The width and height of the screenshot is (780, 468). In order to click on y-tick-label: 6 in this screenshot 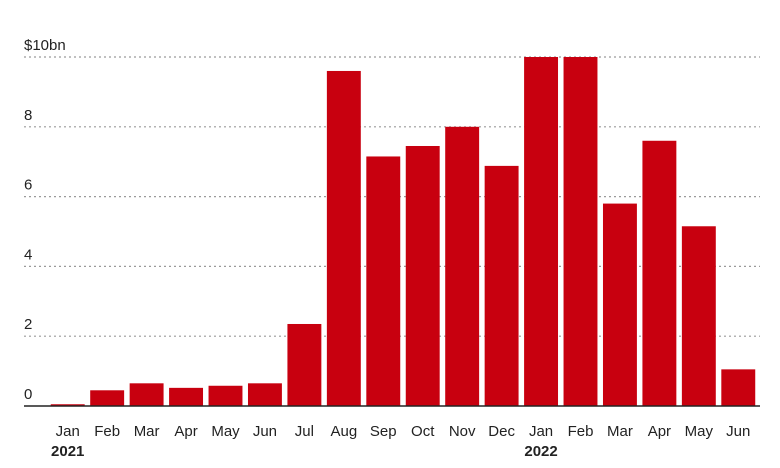, I will do `click(28, 185)`.